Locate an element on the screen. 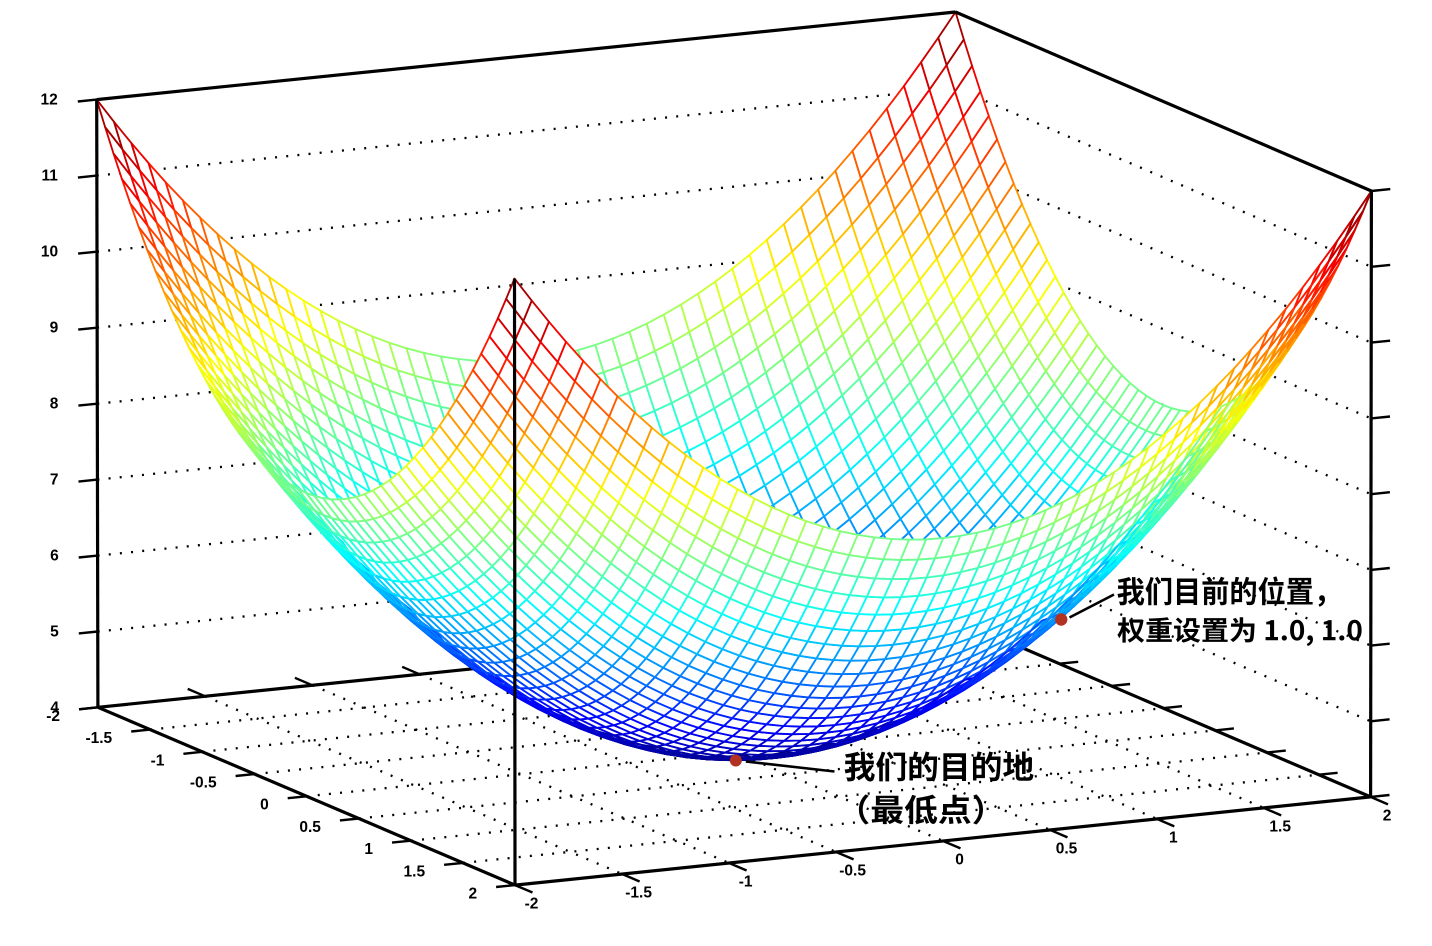 The image size is (1432, 946). svg-text: 11 is located at coordinates (50, 176).